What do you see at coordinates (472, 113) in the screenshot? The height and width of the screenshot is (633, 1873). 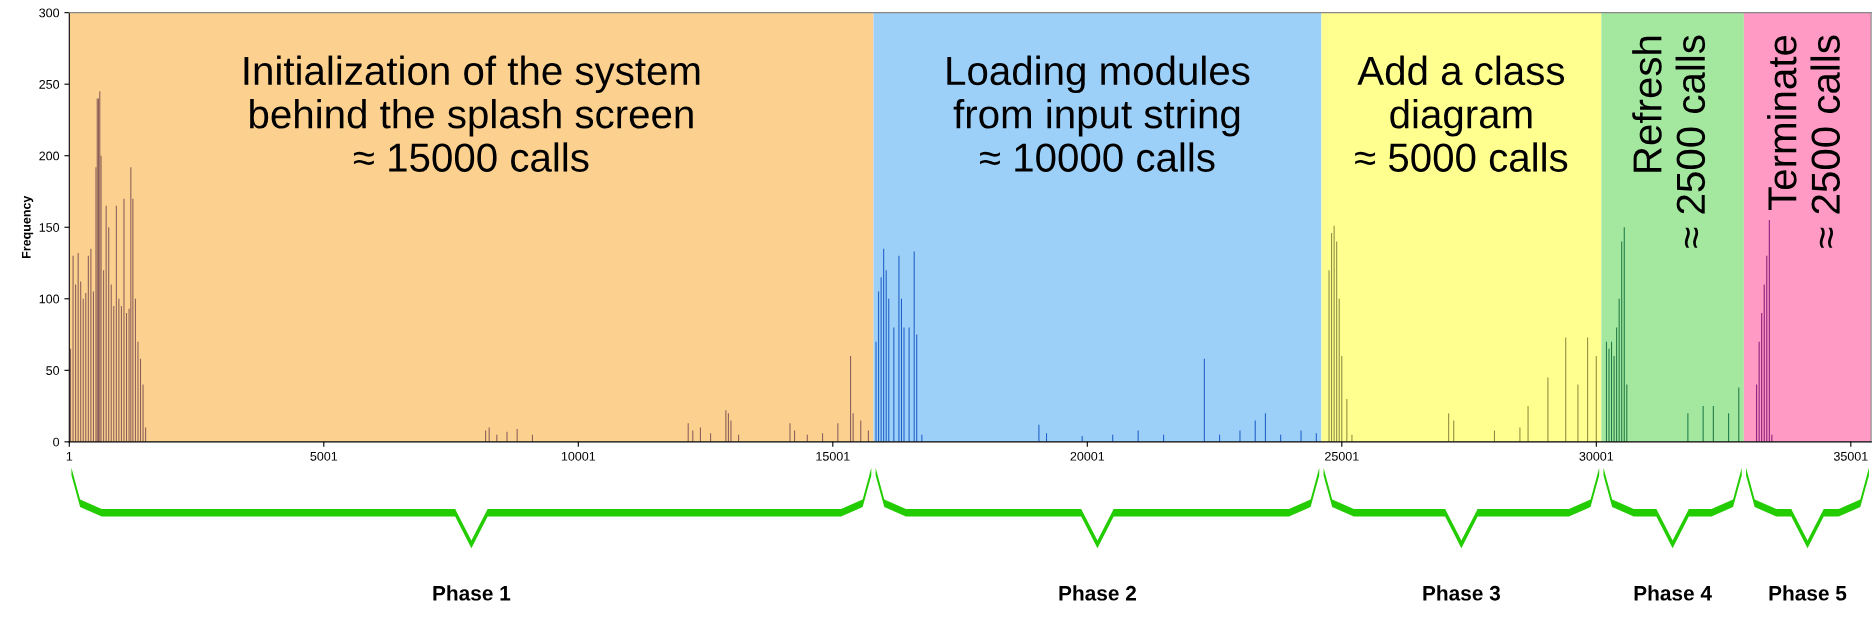 I see `band-label: Initialization of the system behind the splash screen ≈ 15000 calls` at bounding box center [472, 113].